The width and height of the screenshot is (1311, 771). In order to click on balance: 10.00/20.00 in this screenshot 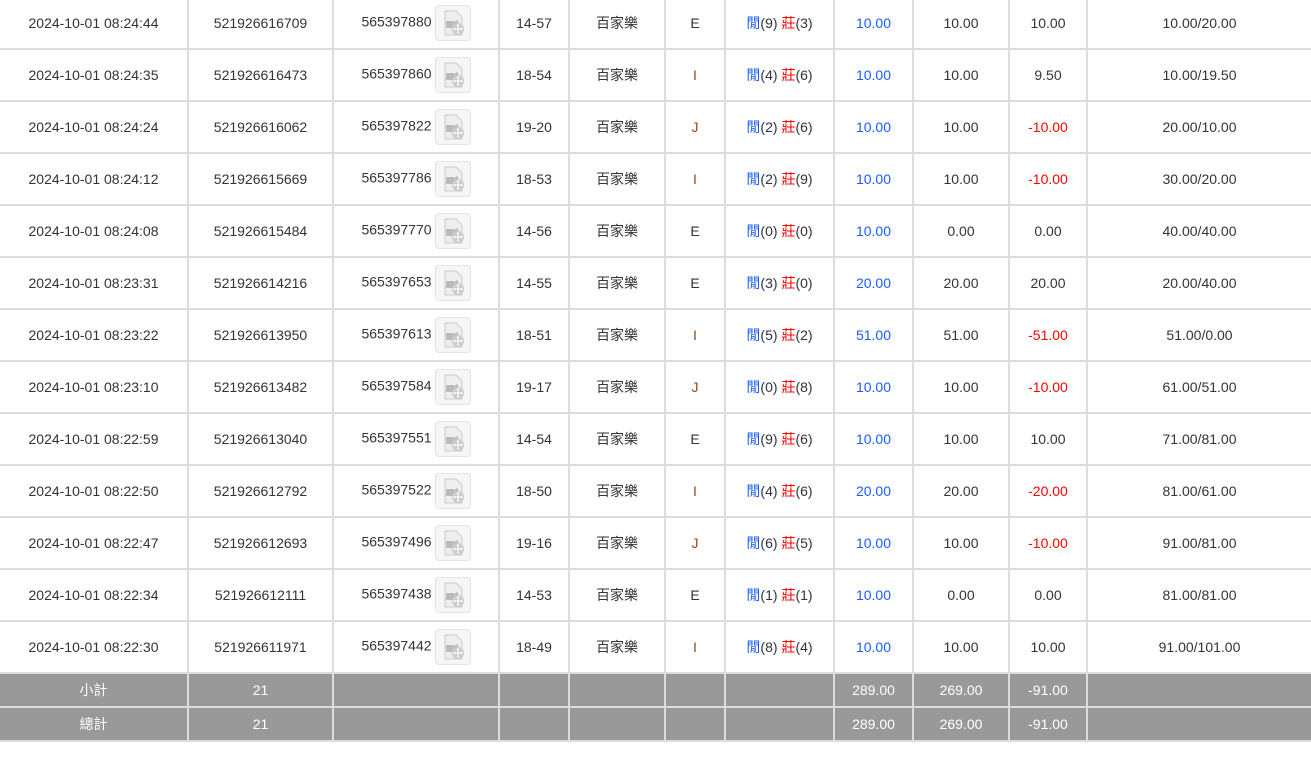, I will do `click(1198, 25)`.